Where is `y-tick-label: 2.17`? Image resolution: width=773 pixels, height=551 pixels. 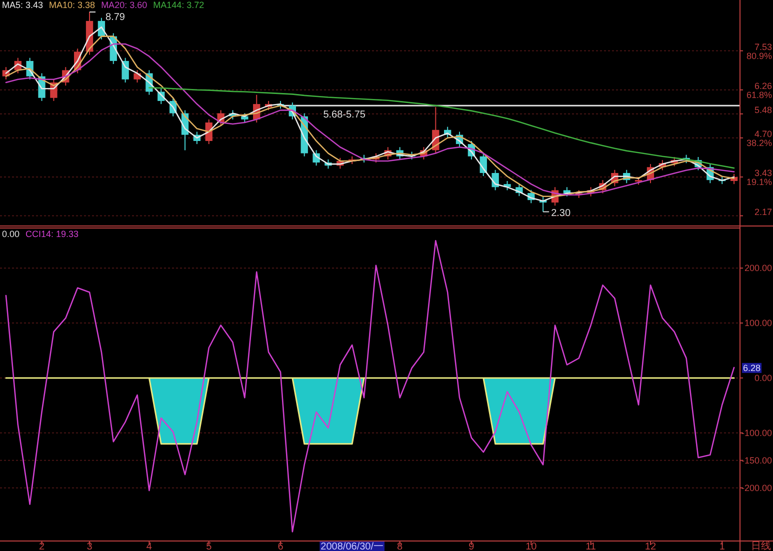
y-tick-label: 2.17 is located at coordinates (763, 211).